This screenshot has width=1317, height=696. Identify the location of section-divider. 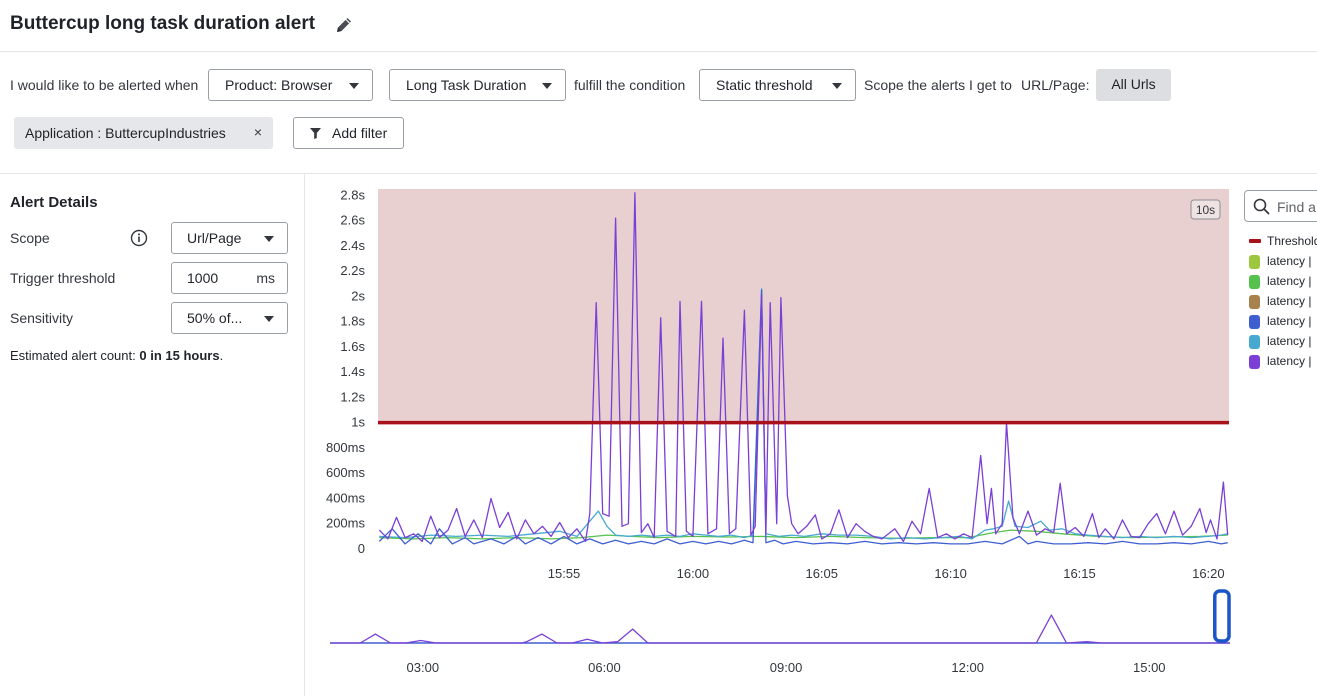
(658, 173).